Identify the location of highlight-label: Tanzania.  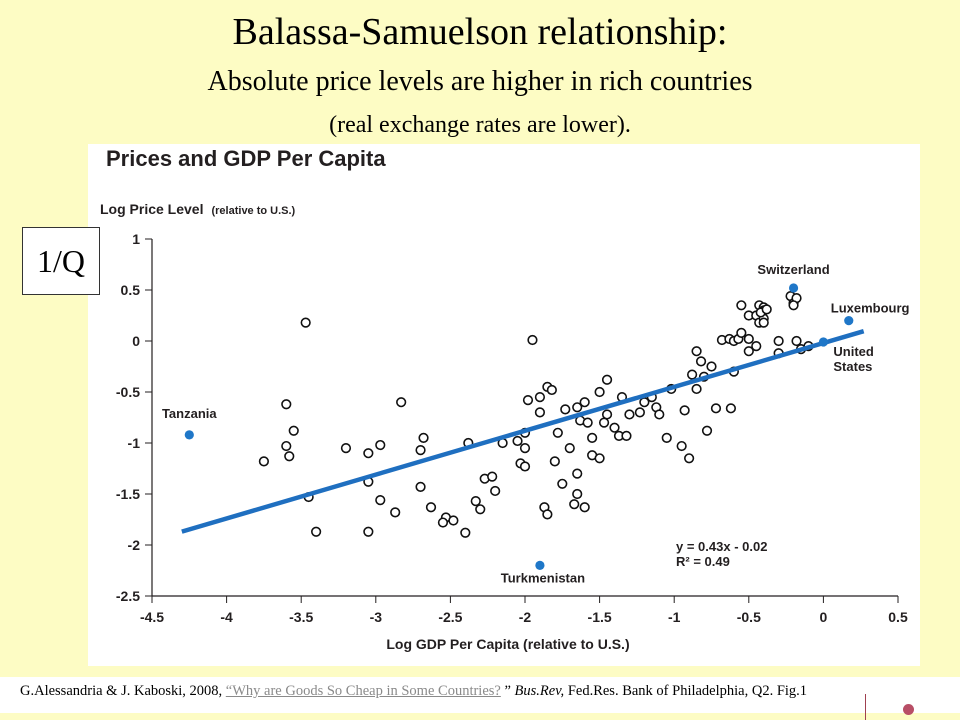
(189, 413).